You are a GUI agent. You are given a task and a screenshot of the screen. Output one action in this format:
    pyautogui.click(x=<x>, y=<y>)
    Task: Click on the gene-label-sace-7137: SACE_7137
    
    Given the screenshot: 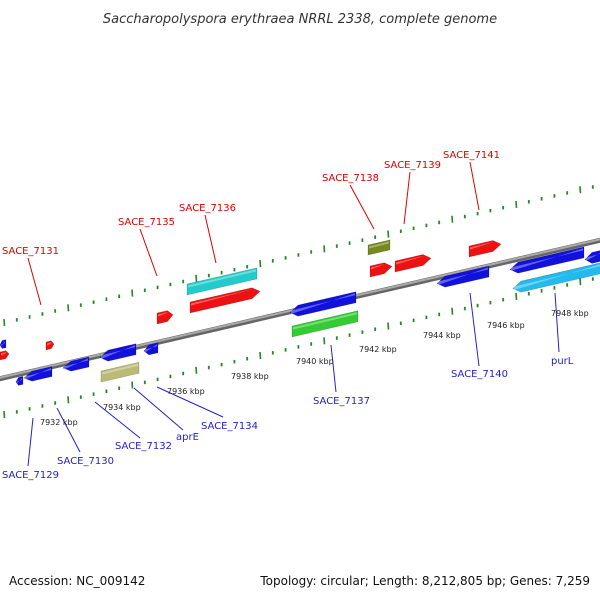 What is the action you would take?
    pyautogui.click(x=341, y=401)
    